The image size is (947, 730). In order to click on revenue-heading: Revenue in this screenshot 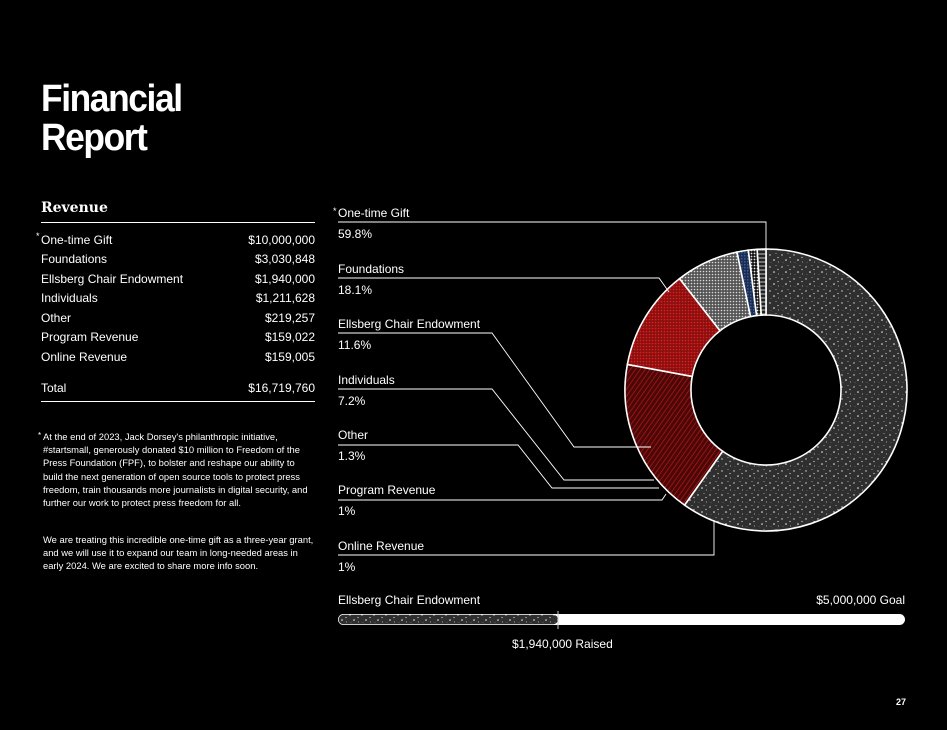, I will do `click(178, 211)`.